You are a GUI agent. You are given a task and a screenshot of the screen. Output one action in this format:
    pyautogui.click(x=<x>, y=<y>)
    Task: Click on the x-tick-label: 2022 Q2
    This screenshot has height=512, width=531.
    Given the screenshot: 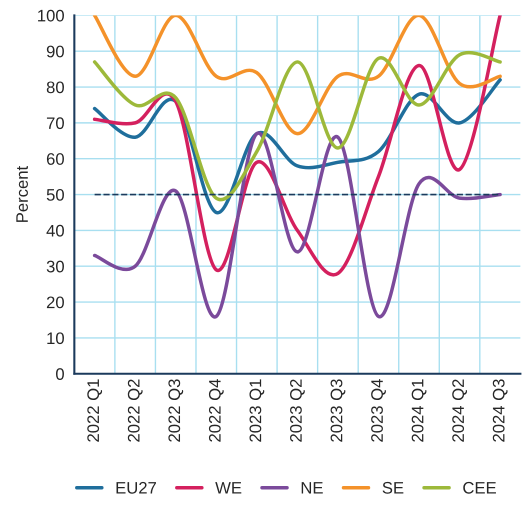 What is the action you would take?
    pyautogui.click(x=135, y=410)
    